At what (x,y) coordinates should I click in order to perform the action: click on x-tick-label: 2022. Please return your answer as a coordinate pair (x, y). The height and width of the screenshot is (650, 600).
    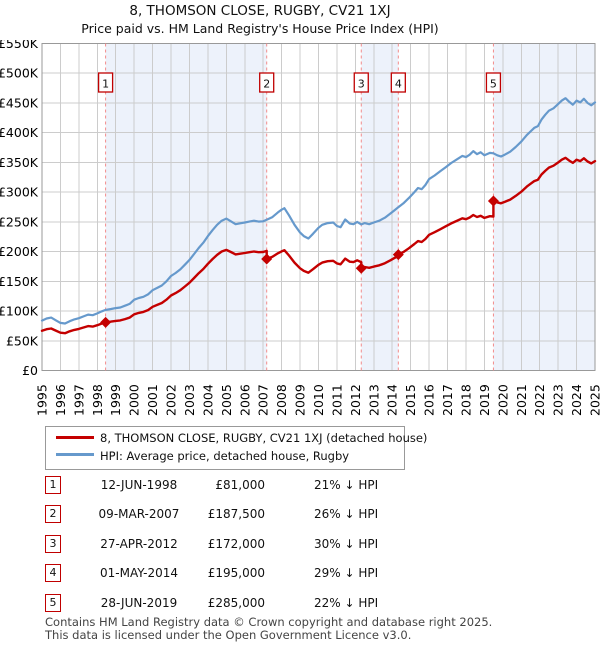
    Looking at the image, I should click on (539, 400).